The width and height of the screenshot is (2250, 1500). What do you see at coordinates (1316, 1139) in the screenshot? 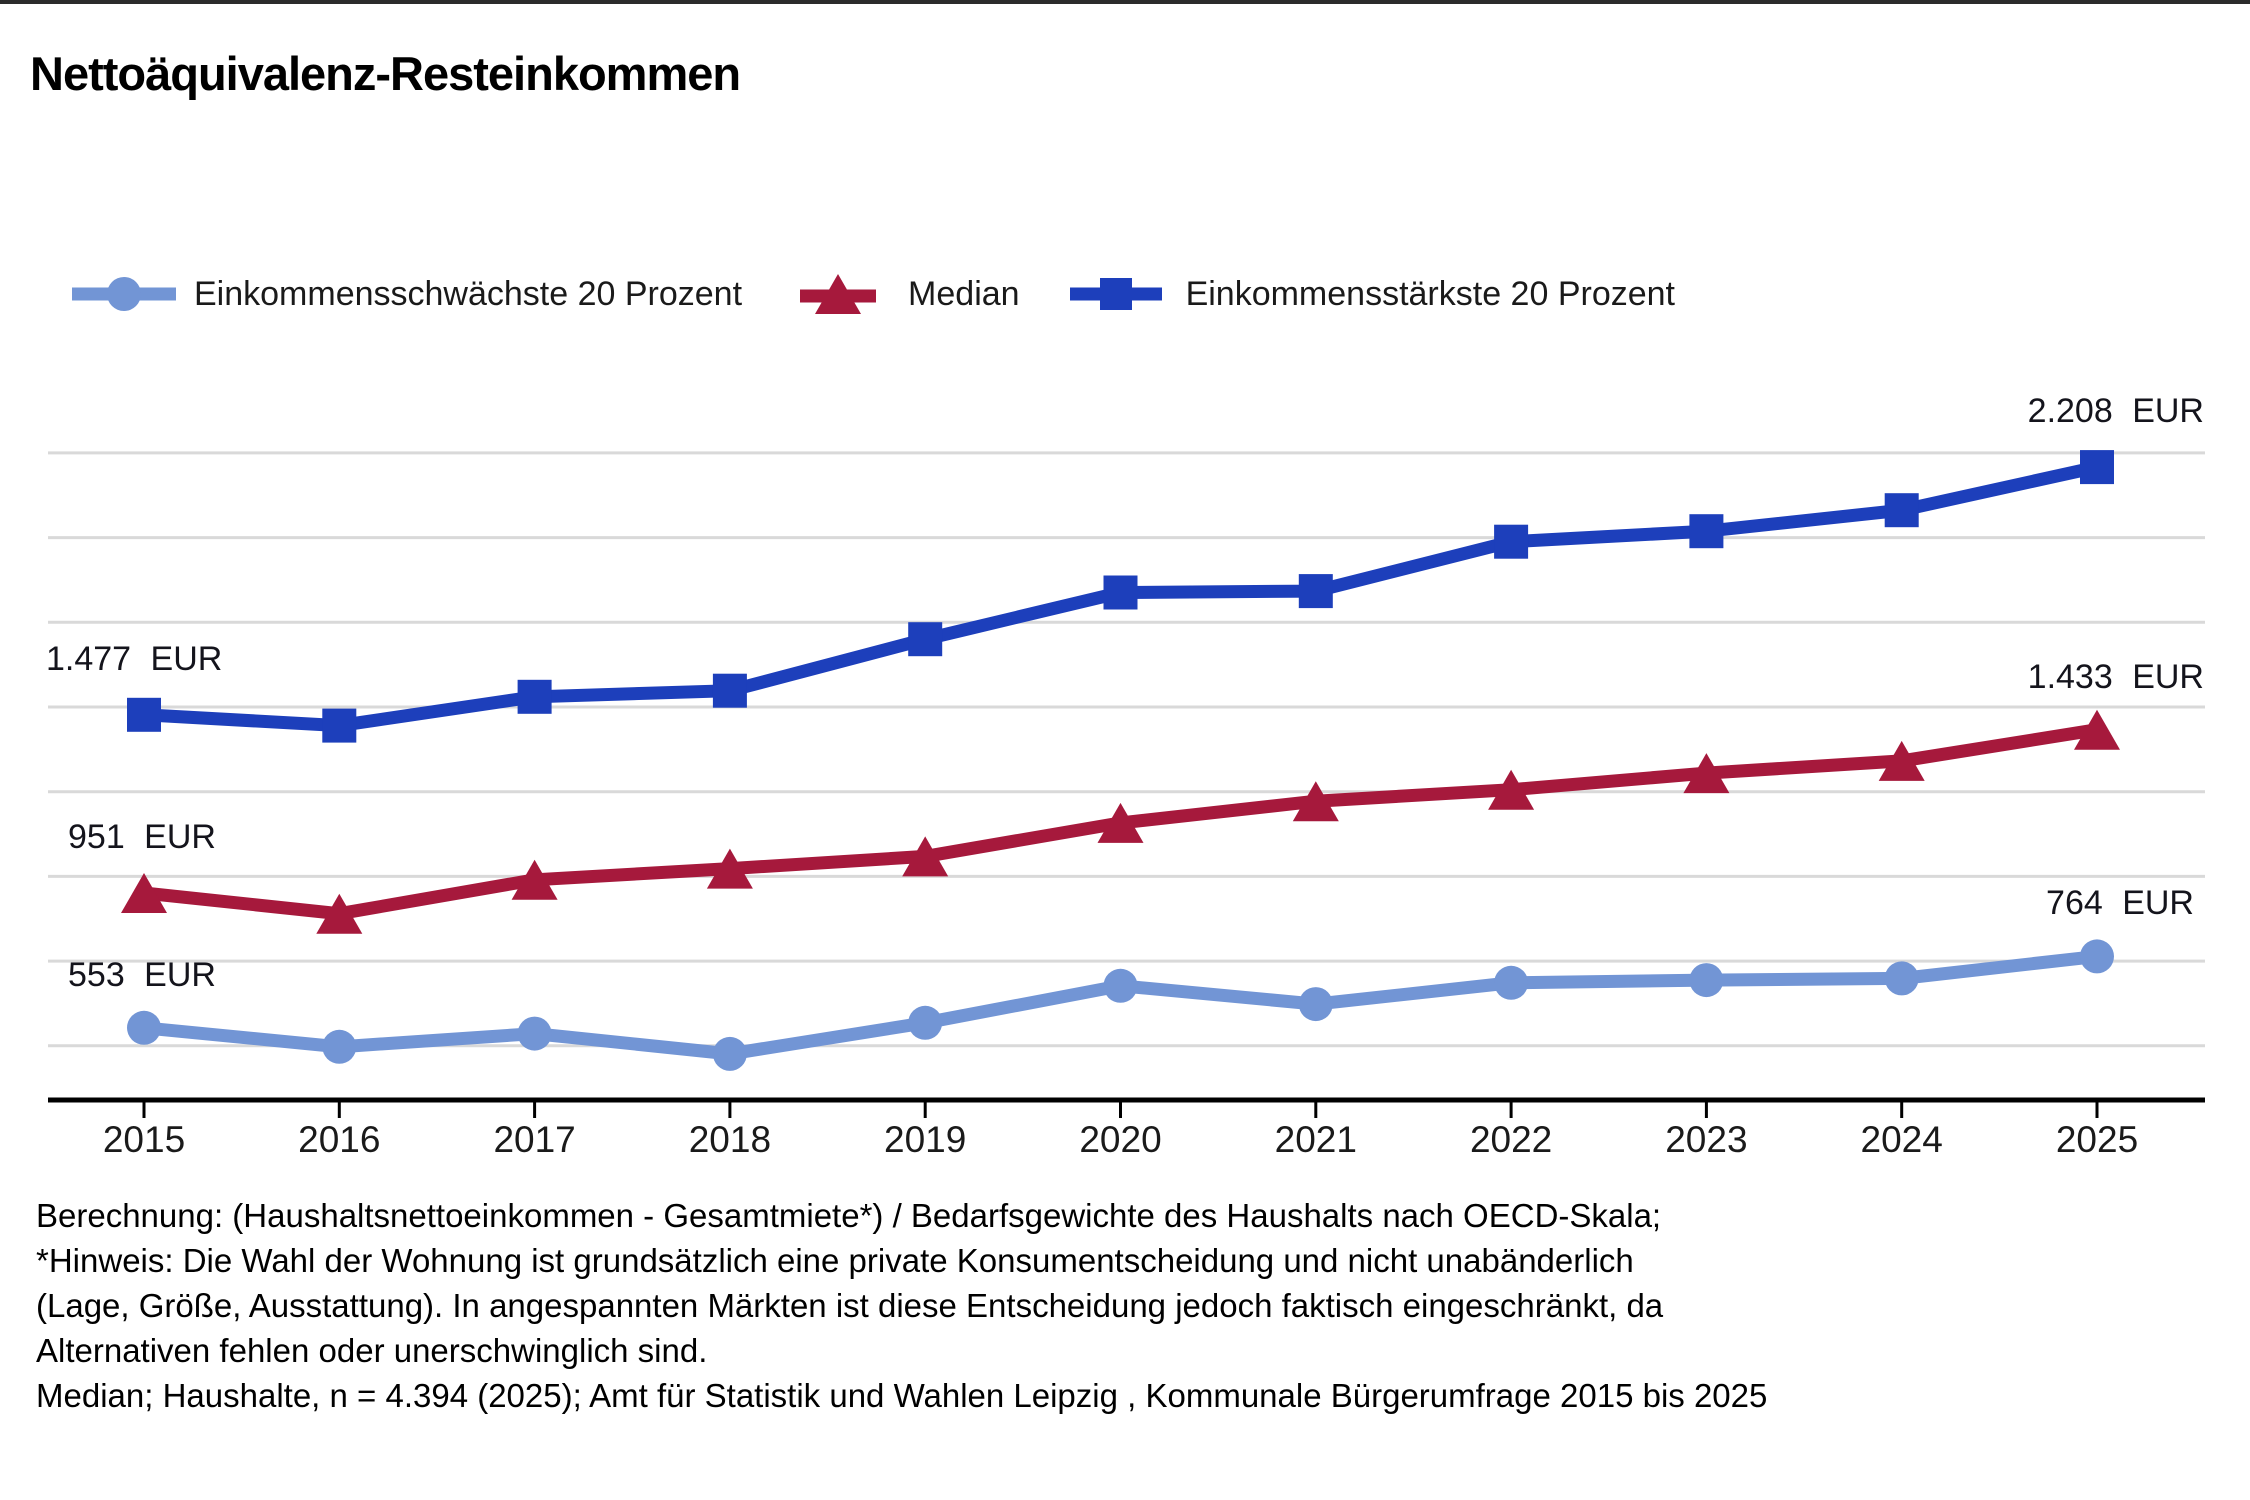
I see `x-axis-label: 2021` at bounding box center [1316, 1139].